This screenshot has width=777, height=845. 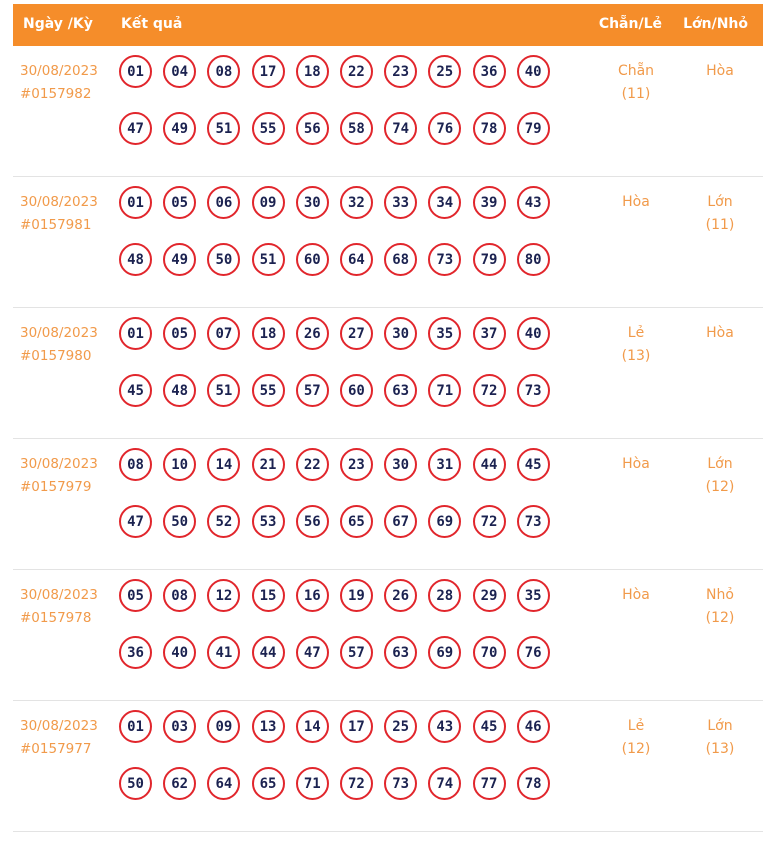 What do you see at coordinates (356, 595) in the screenshot?
I see `number-ball: 19` at bounding box center [356, 595].